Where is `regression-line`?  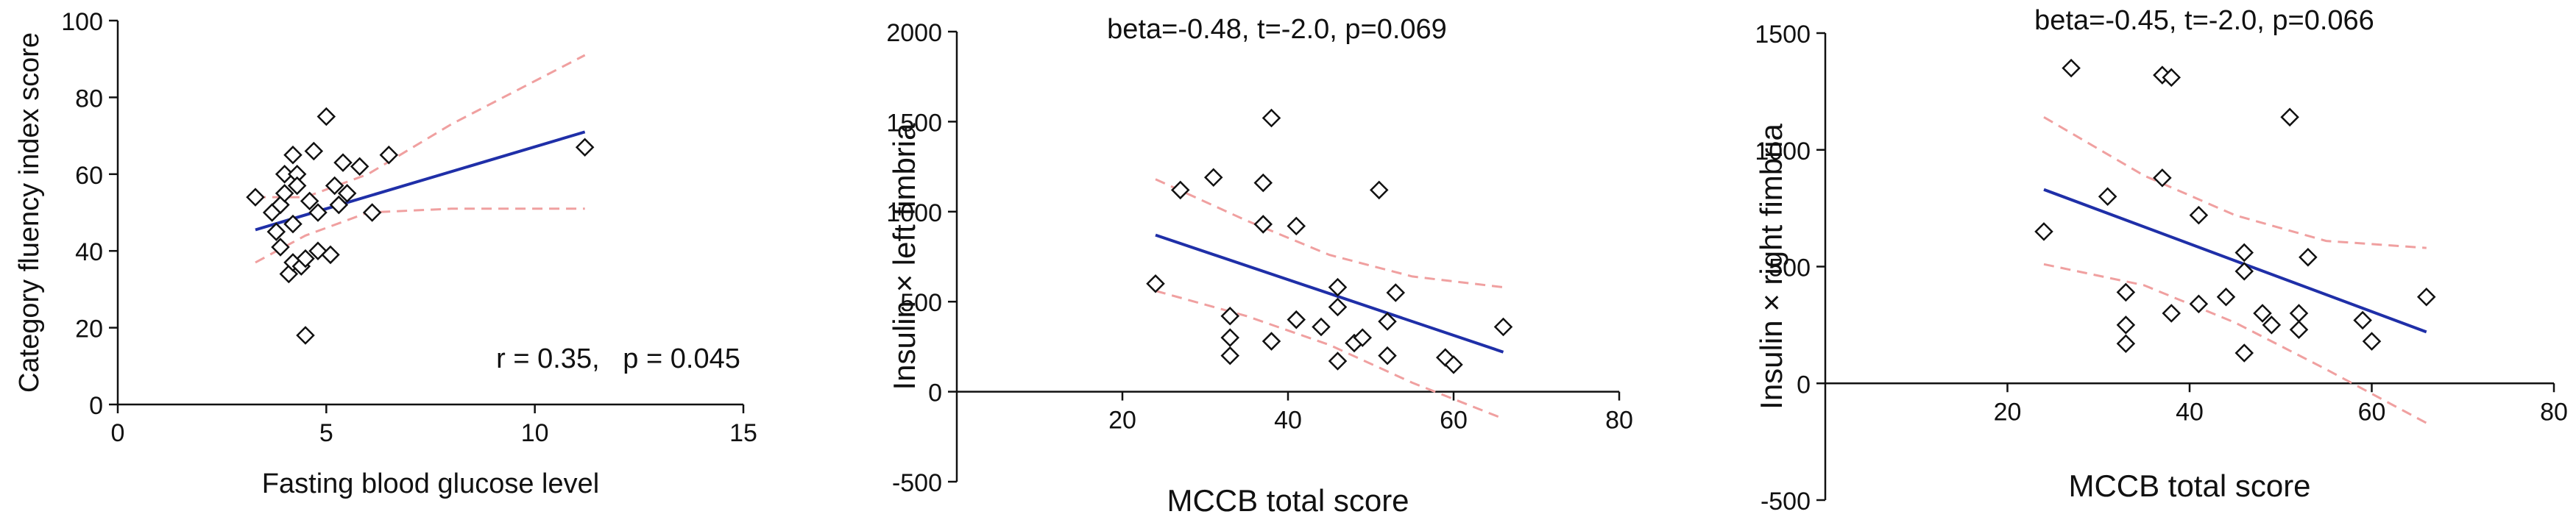
regression-line is located at coordinates (2235, 261).